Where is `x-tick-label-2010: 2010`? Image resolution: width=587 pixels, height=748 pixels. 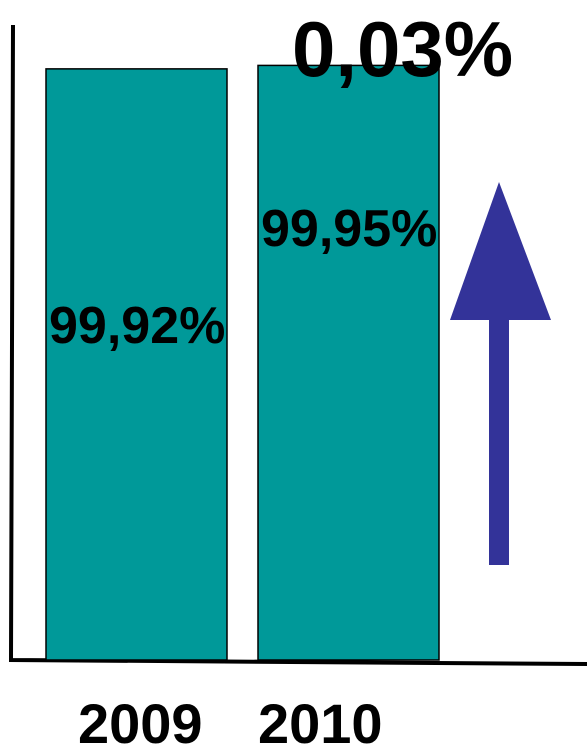 x-tick-label-2010: 2010 is located at coordinates (320, 720).